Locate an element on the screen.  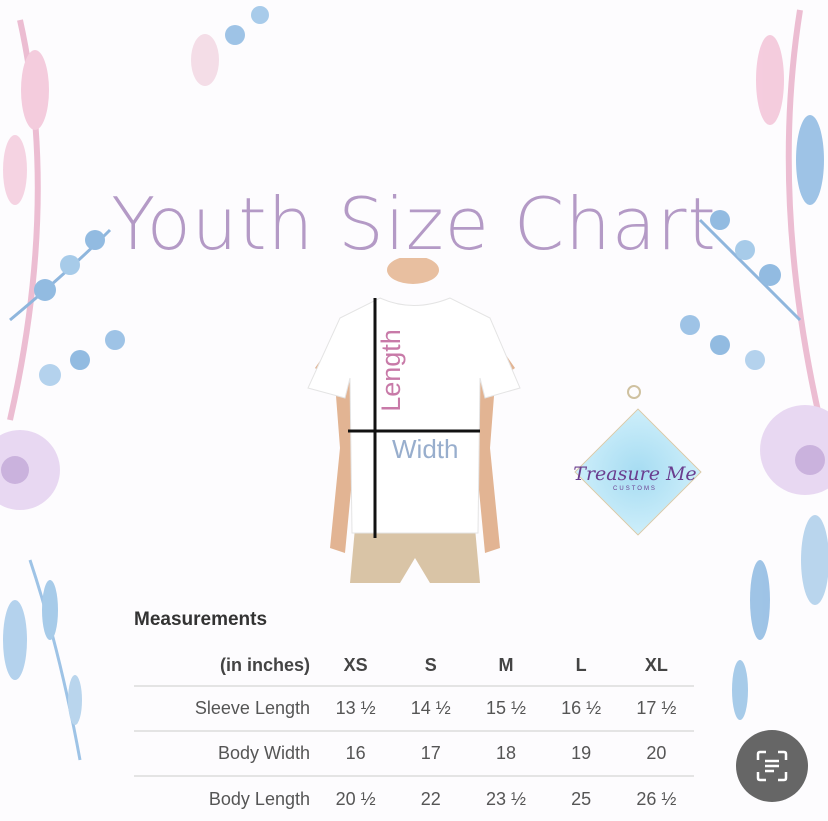
cell: 17 ½ is located at coordinates (656, 708).